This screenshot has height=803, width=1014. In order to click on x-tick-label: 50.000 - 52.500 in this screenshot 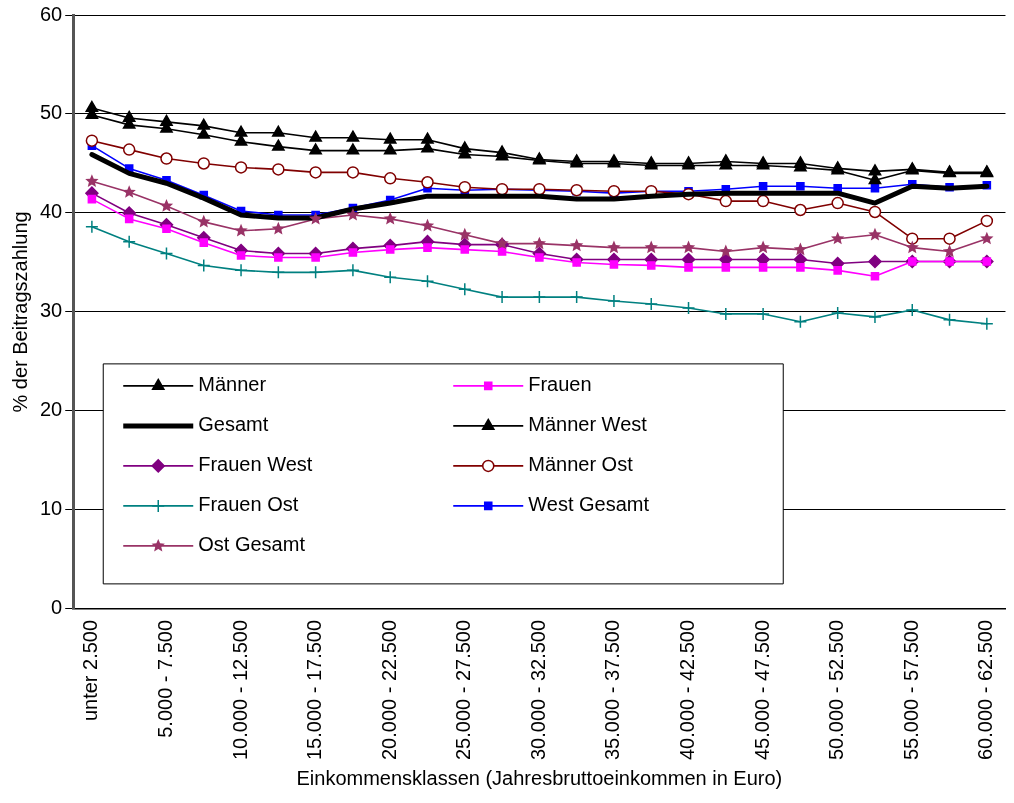, I will do `click(836, 690)`.